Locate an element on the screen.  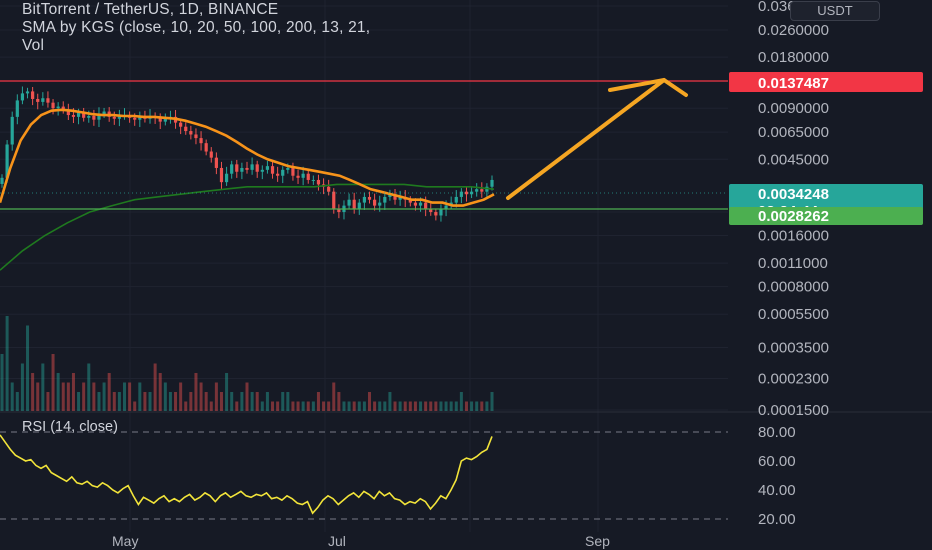
price-scale-label: 0.0065000 is located at coordinates (793, 132).